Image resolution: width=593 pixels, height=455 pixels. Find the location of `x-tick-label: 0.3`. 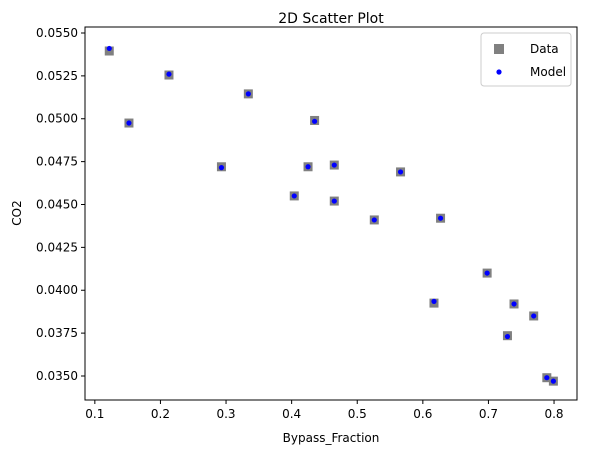

x-tick-label: 0.3 is located at coordinates (225, 414).